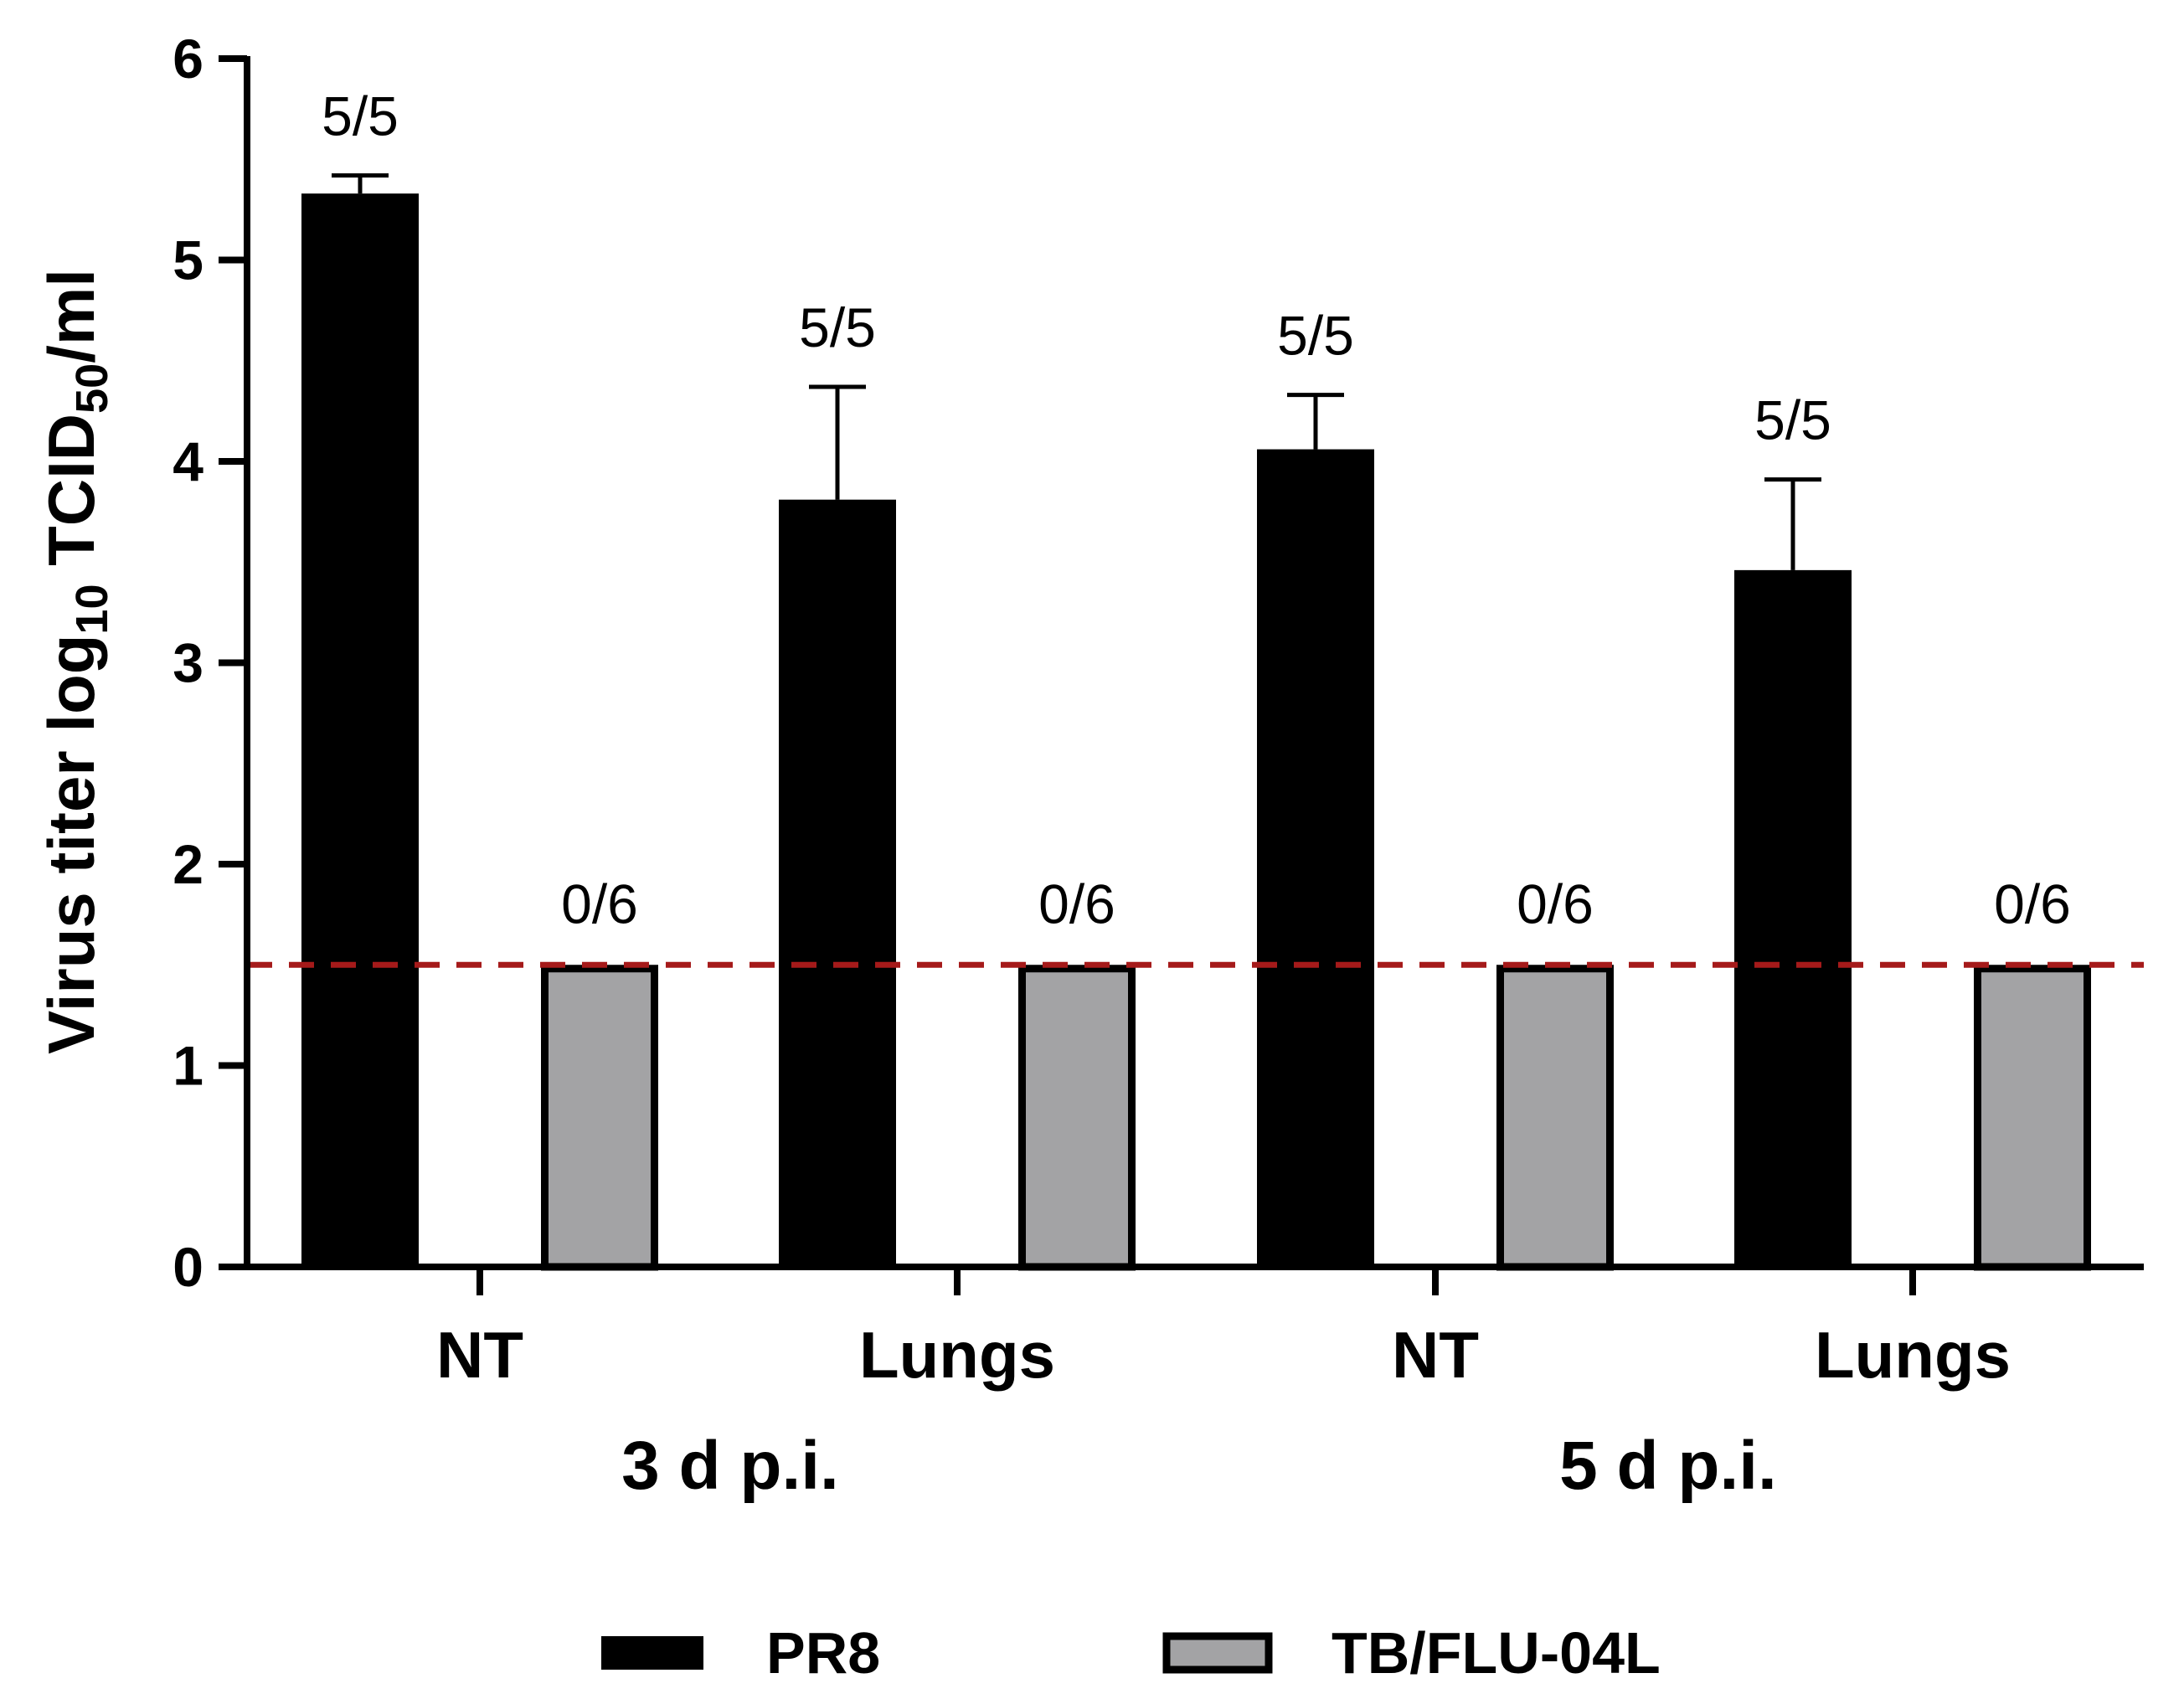 The height and width of the screenshot is (1704, 2184). Describe the element at coordinates (188, 864) in the screenshot. I see `y-tick-label: 2` at that location.